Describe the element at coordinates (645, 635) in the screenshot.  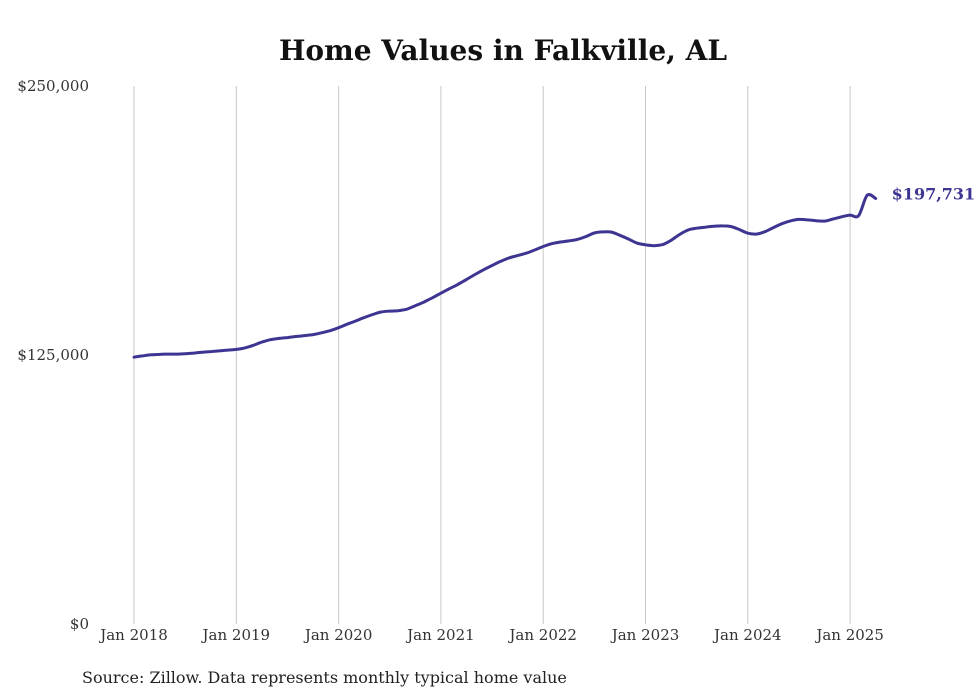
I see `x-tick-label: Jan 2023` at that location.